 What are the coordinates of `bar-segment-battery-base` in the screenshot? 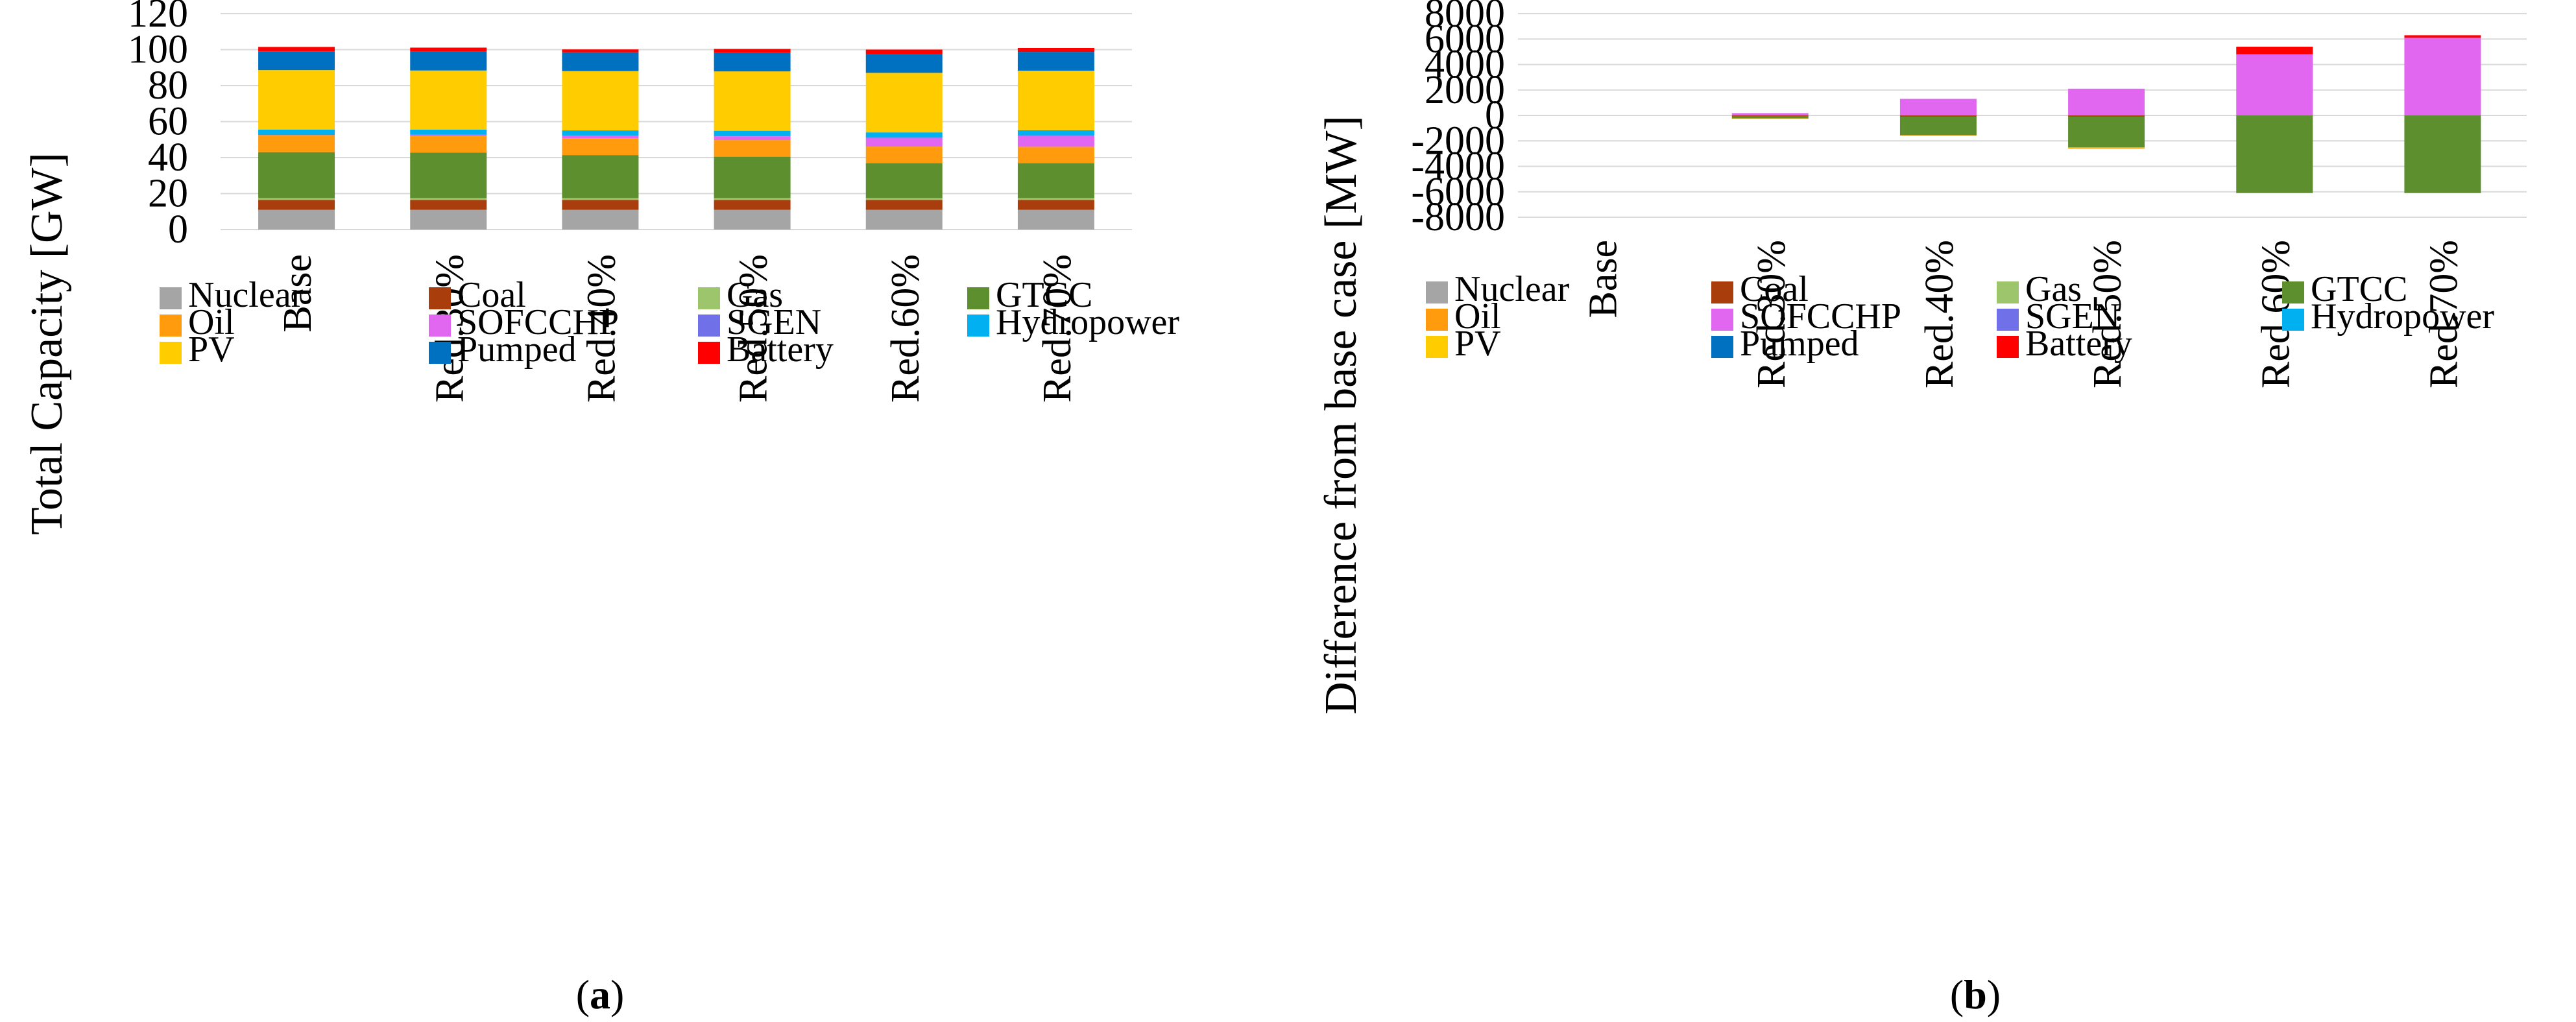 It's located at (296, 49).